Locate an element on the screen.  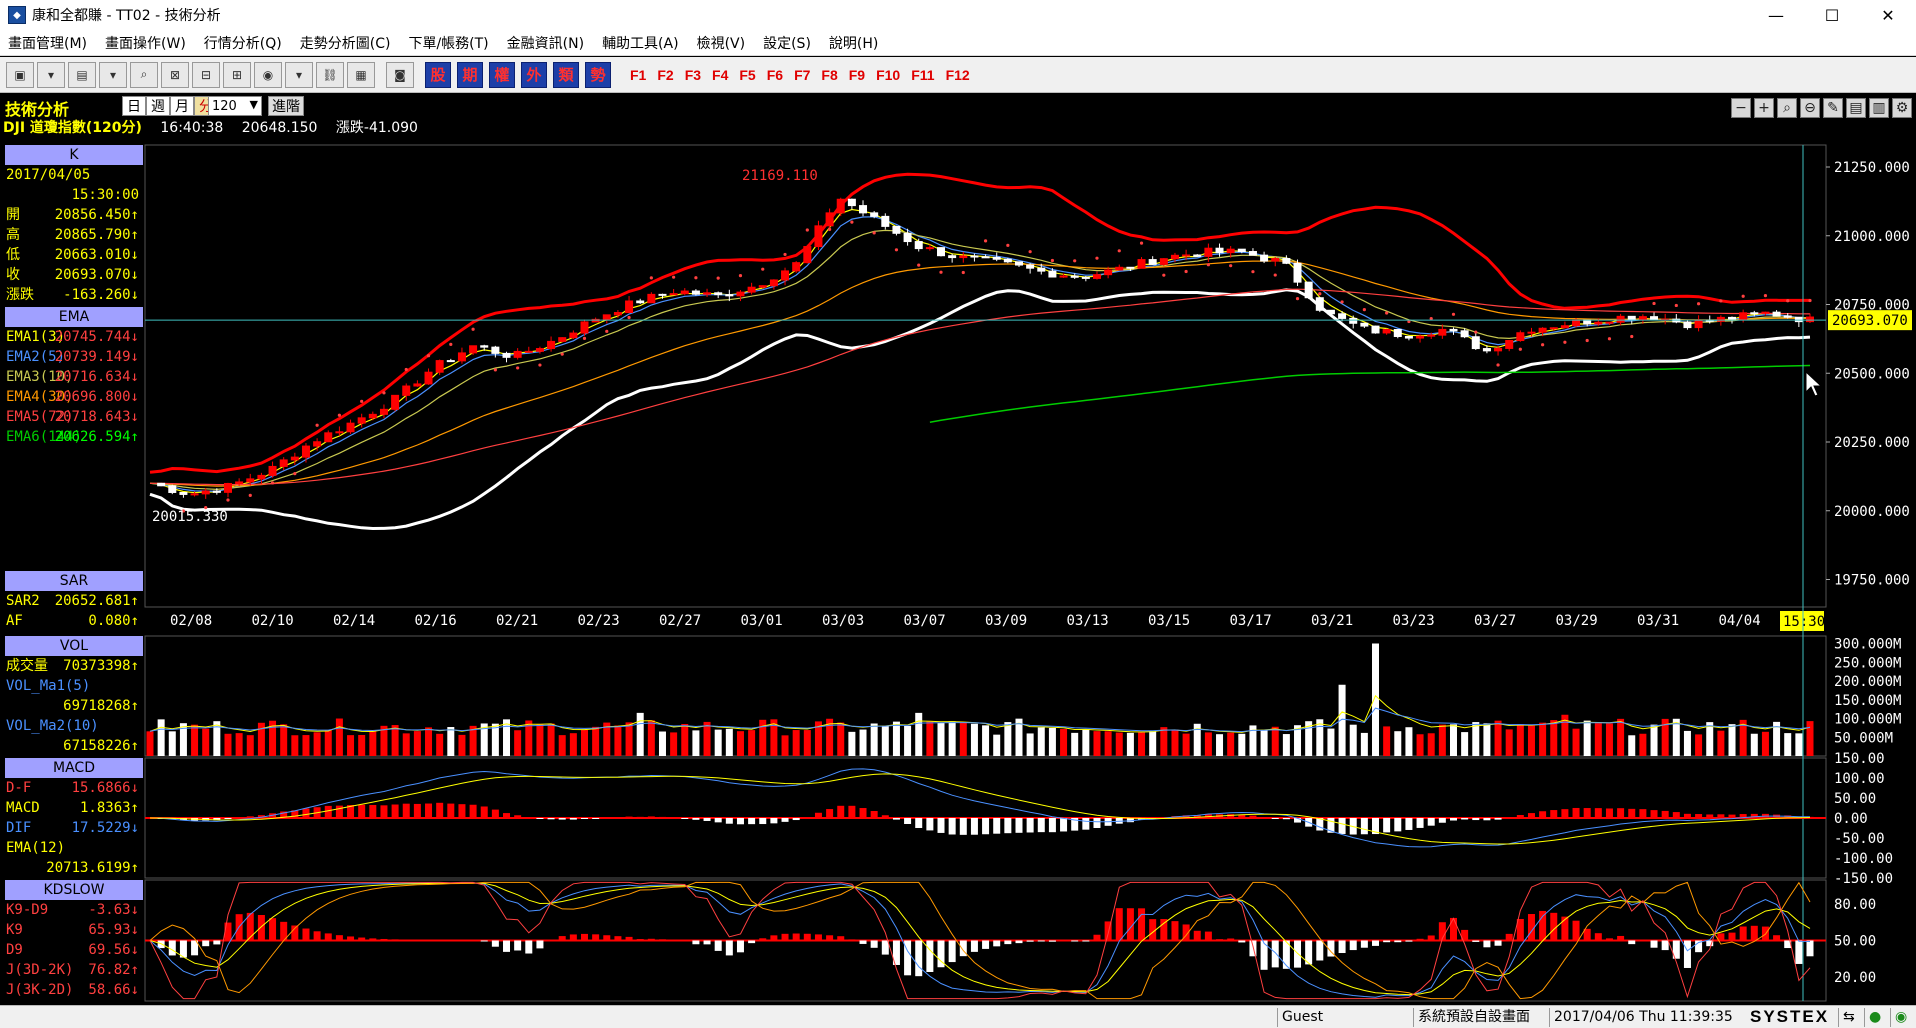
category-button: 類 is located at coordinates (566, 74).